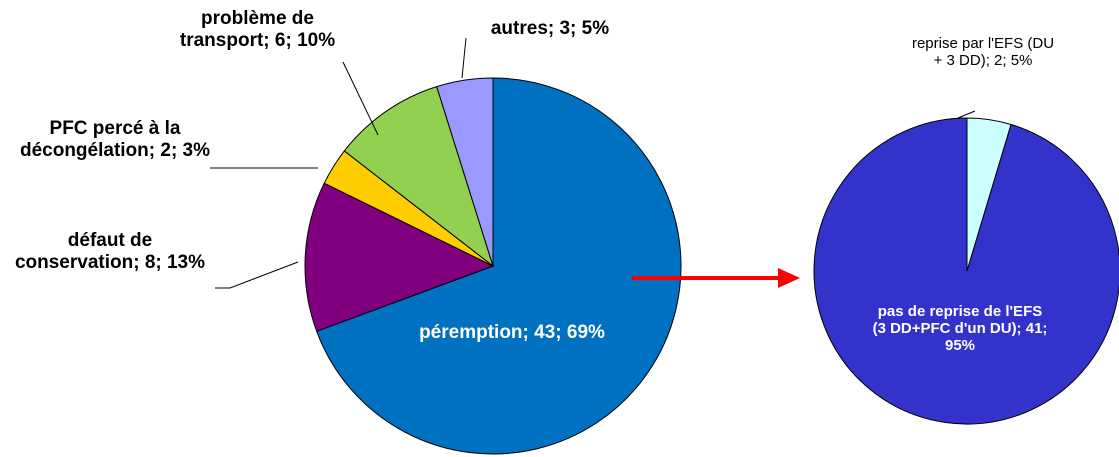 This screenshot has height=457, width=1119. Describe the element at coordinates (789, 278) in the screenshot. I see `arrow-head` at that location.